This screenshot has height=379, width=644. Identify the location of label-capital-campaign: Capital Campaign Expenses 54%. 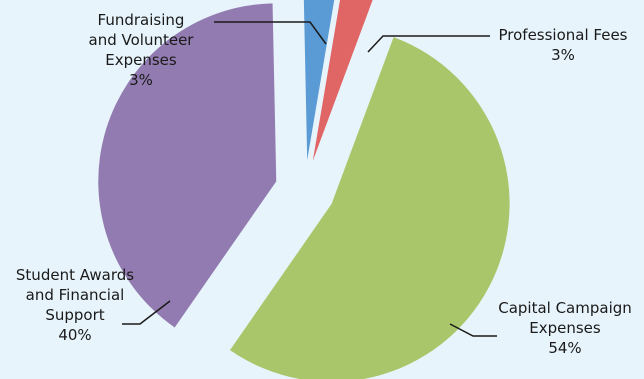
(565, 328).